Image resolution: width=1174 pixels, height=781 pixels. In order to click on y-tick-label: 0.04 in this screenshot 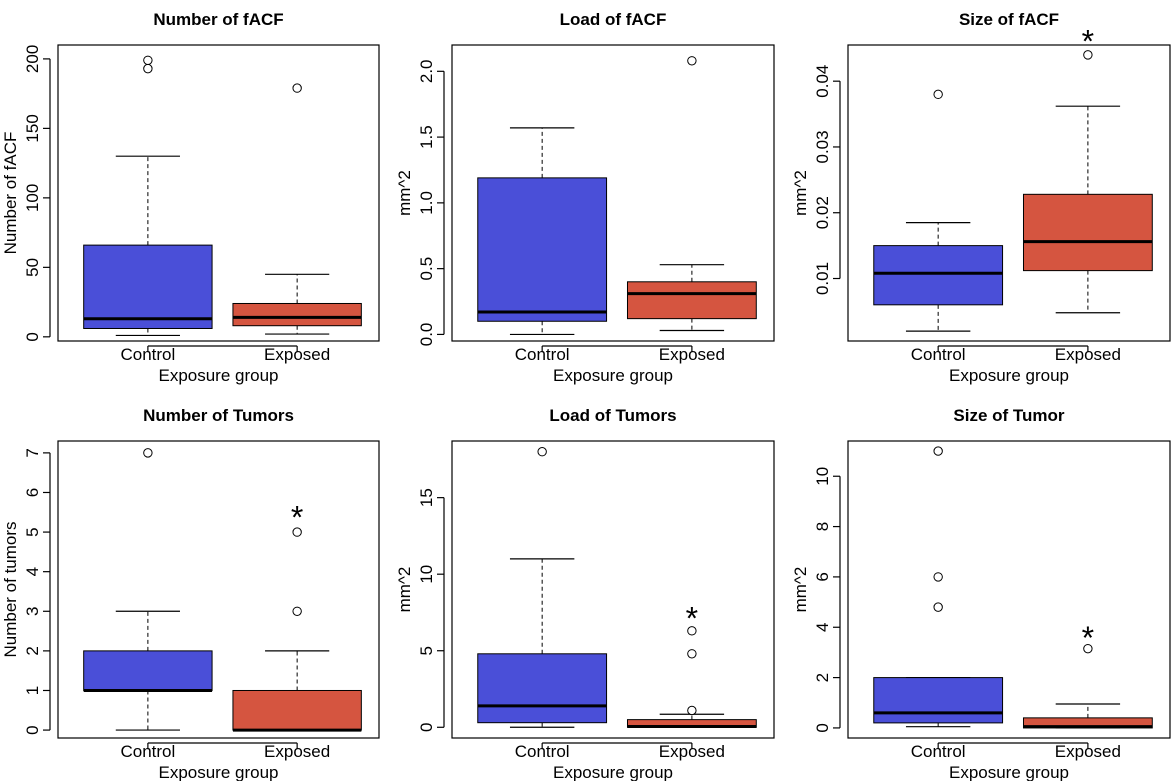, I will do `click(822, 81)`.